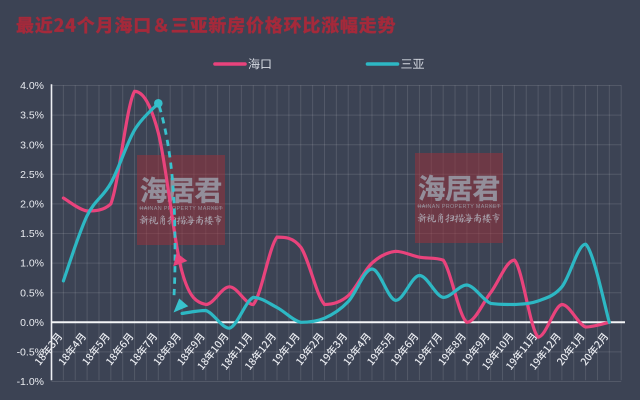 The image size is (640, 400). What do you see at coordinates (30, 382) in the screenshot?
I see `svg-text: -1.0%` at bounding box center [30, 382].